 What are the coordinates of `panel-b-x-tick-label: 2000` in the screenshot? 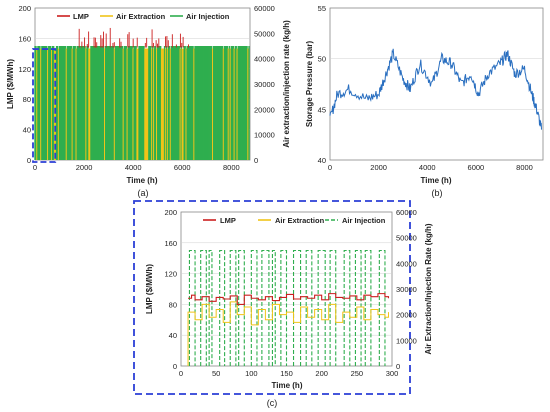 It's located at (378, 167).